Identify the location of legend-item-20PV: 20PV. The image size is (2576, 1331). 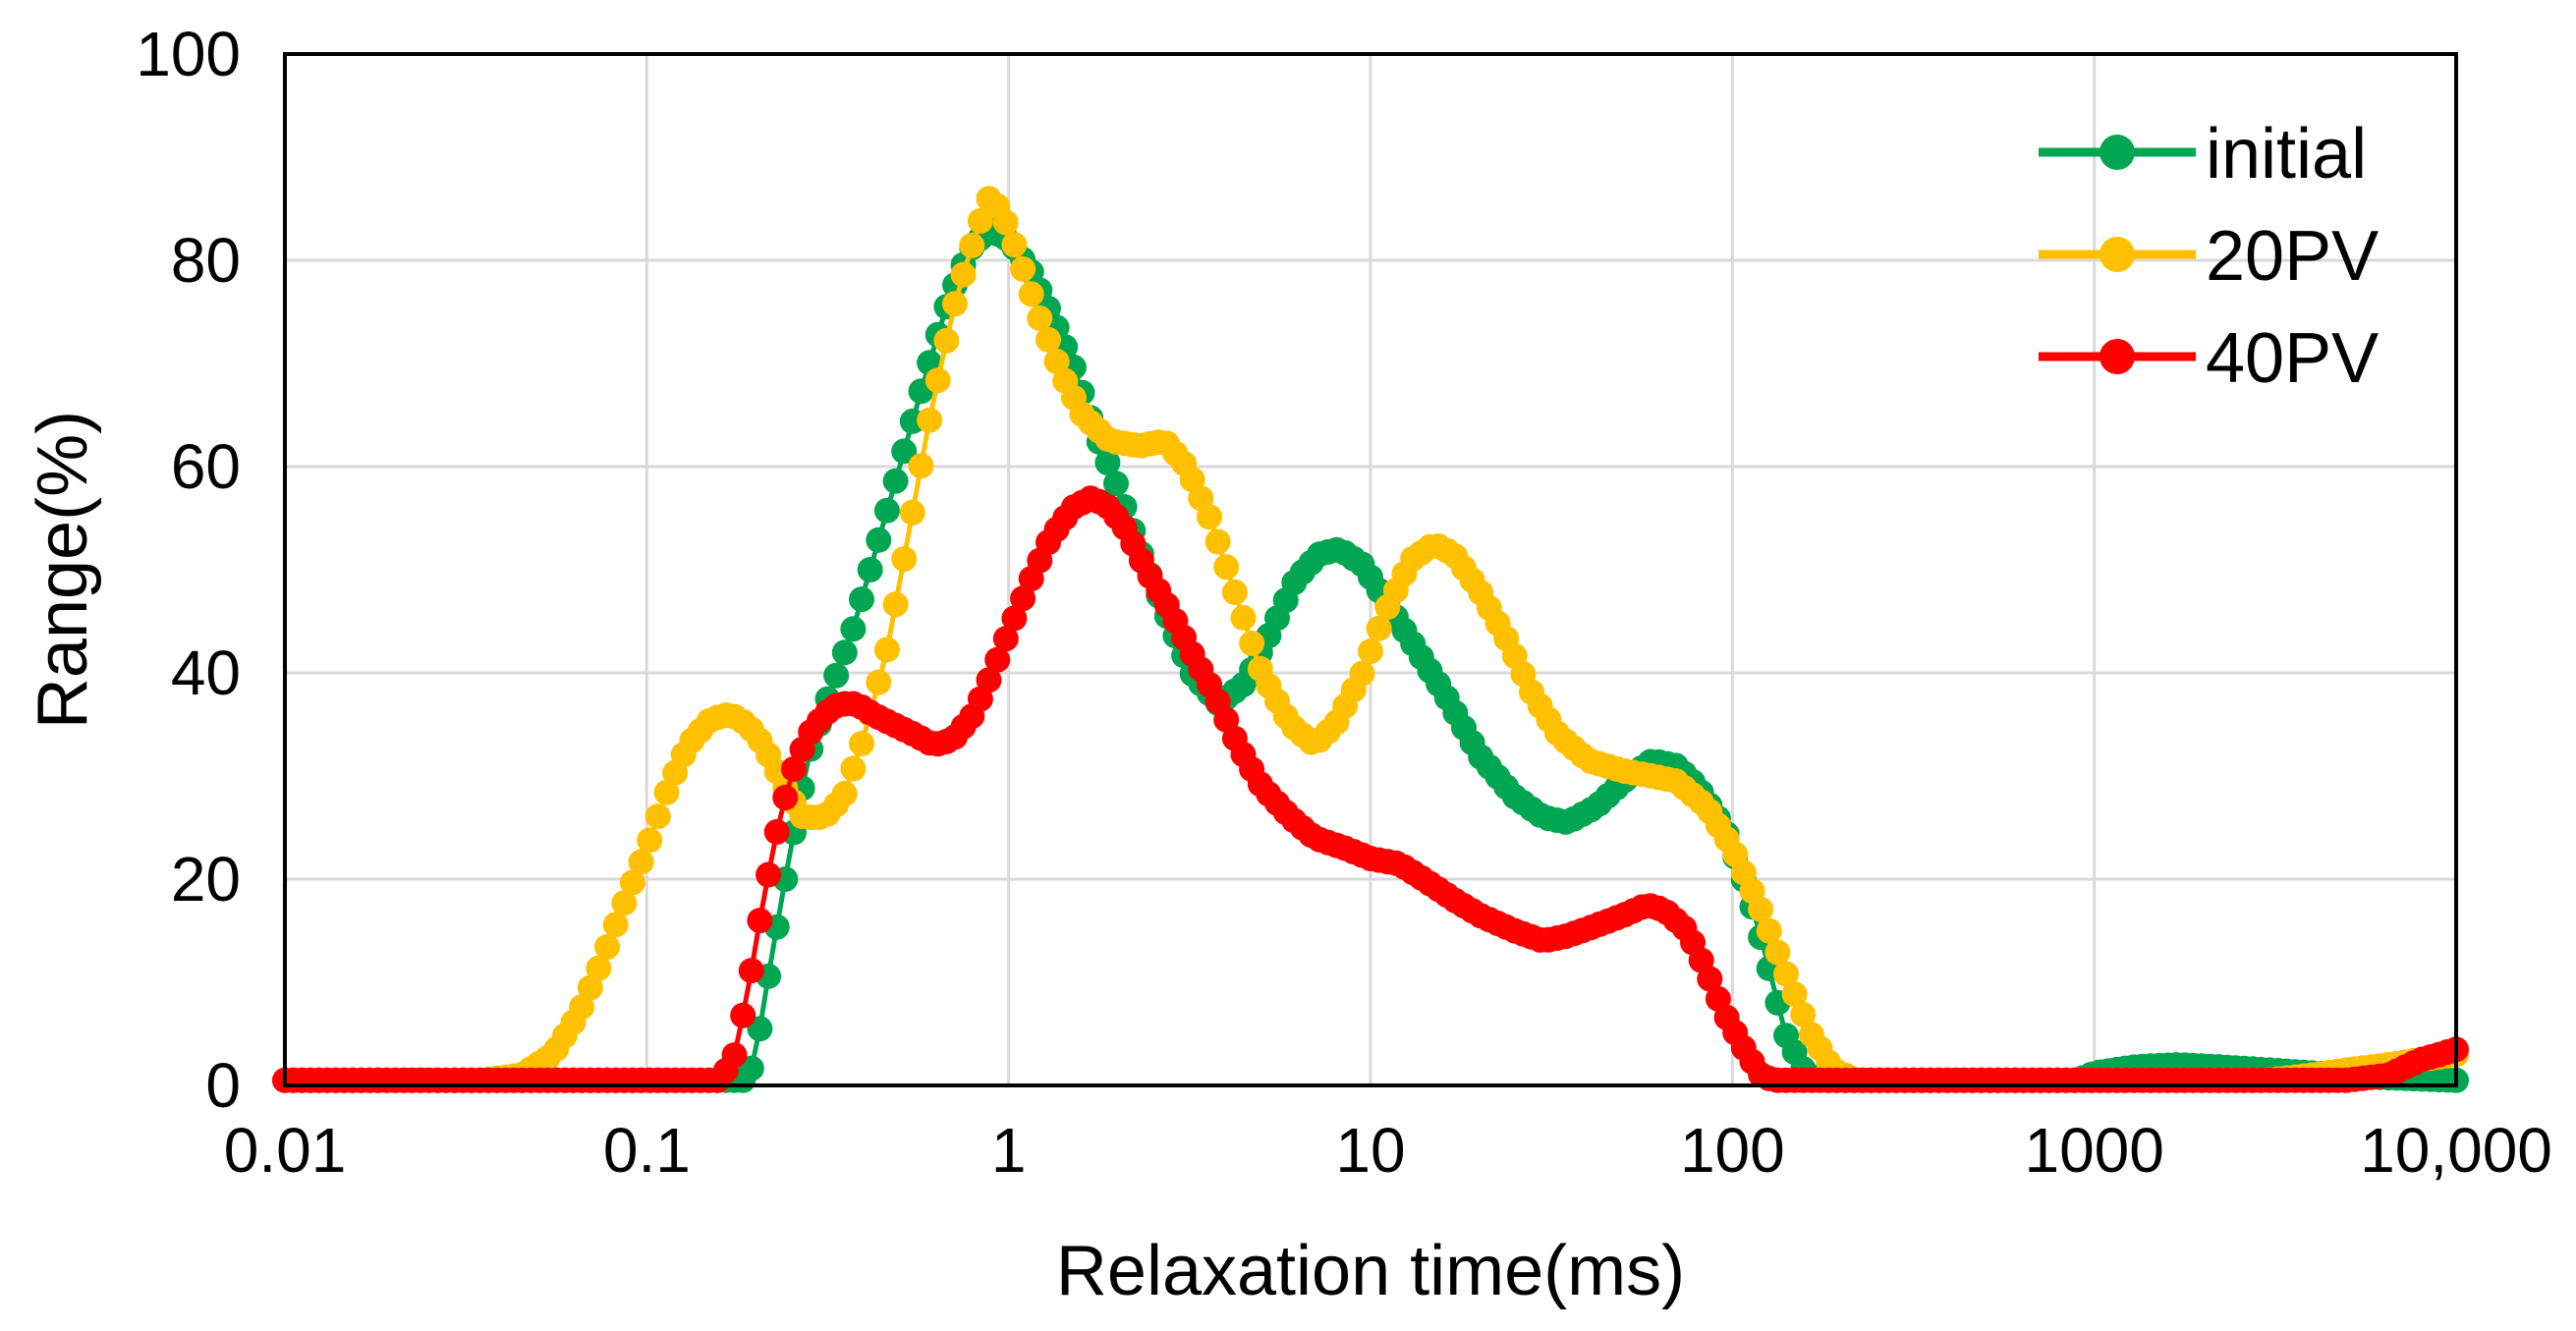
(2209, 257).